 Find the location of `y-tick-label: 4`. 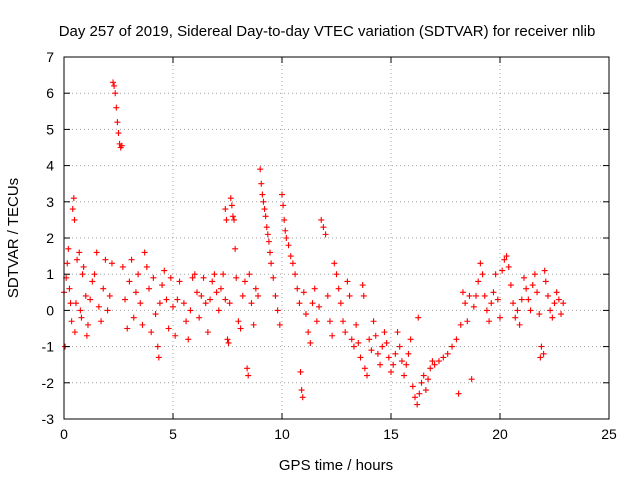

y-tick-label: 4 is located at coordinates (50, 166).